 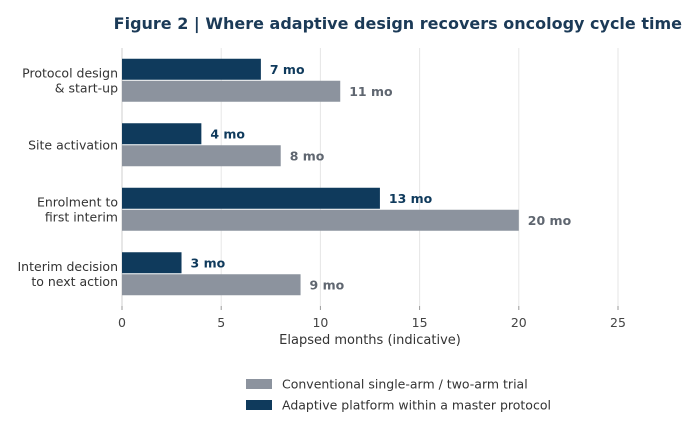 What do you see at coordinates (81, 216) in the screenshot?
I see `category-label: first interim` at bounding box center [81, 216].